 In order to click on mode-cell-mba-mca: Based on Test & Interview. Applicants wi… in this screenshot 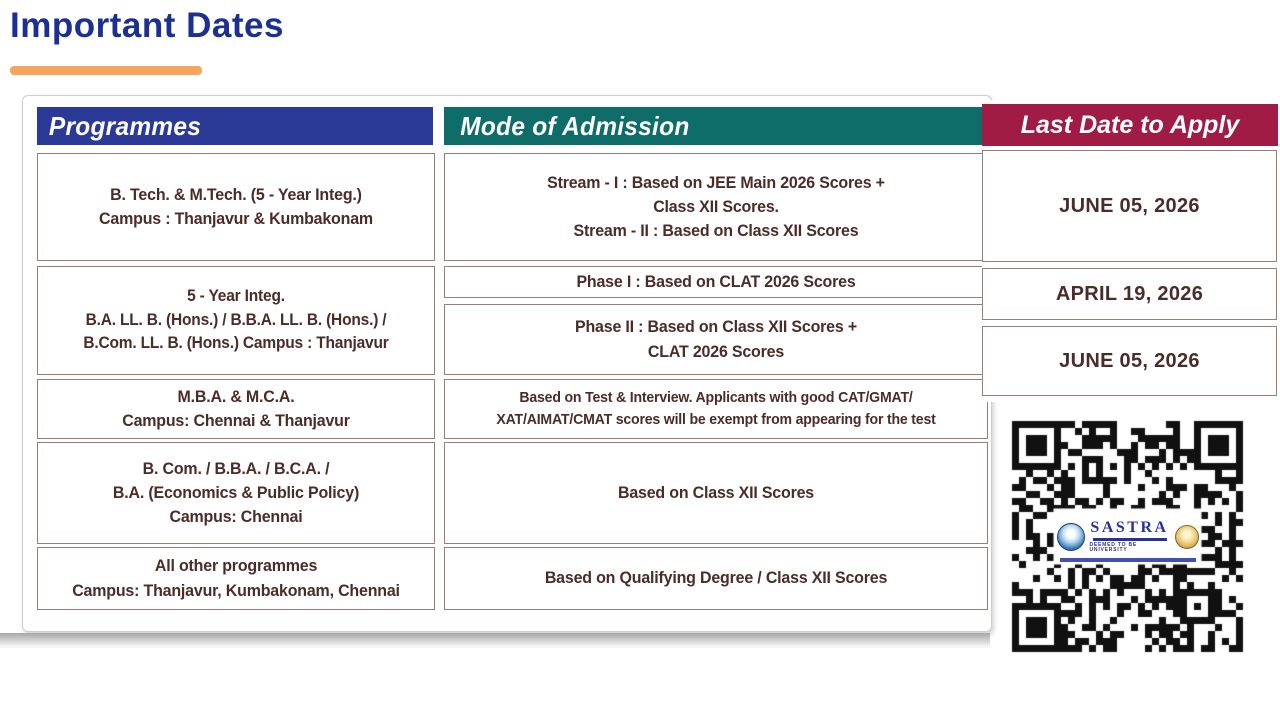, I will do `click(716, 409)`.